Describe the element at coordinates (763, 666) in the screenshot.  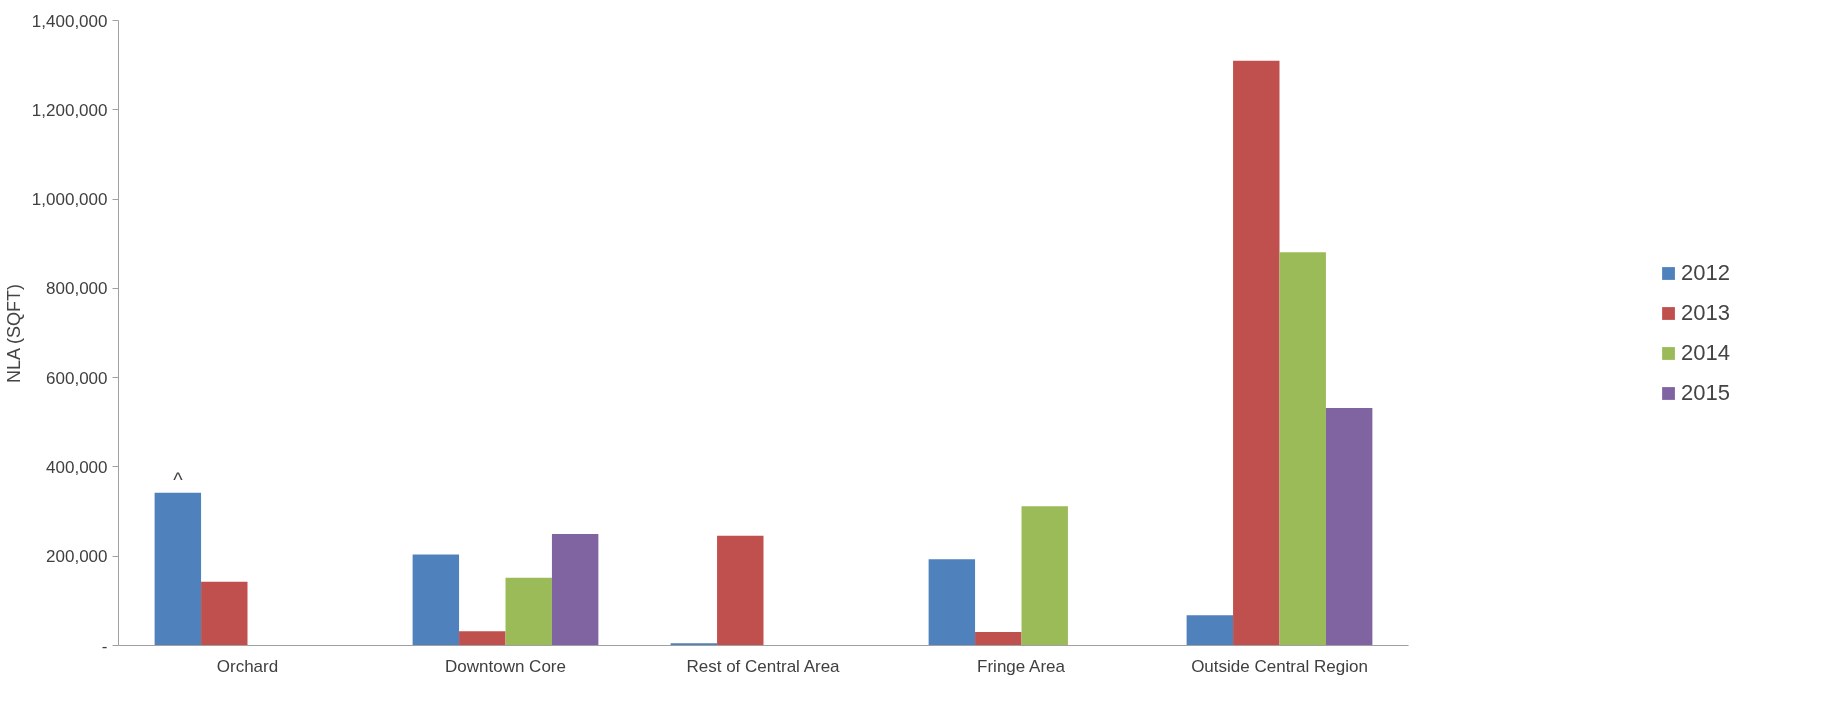
I see `x-tick-label: Rest of Central Area` at that location.